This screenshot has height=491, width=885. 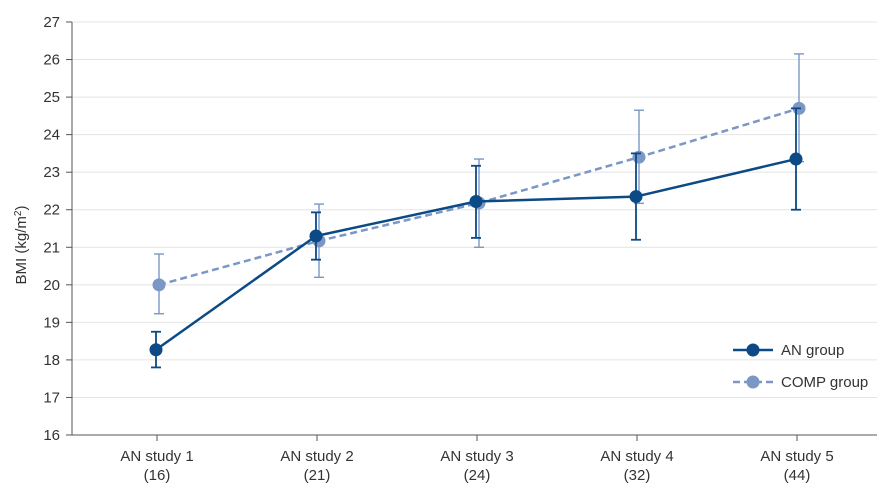 I want to click on y-tick-label: 22, so click(x=51, y=210).